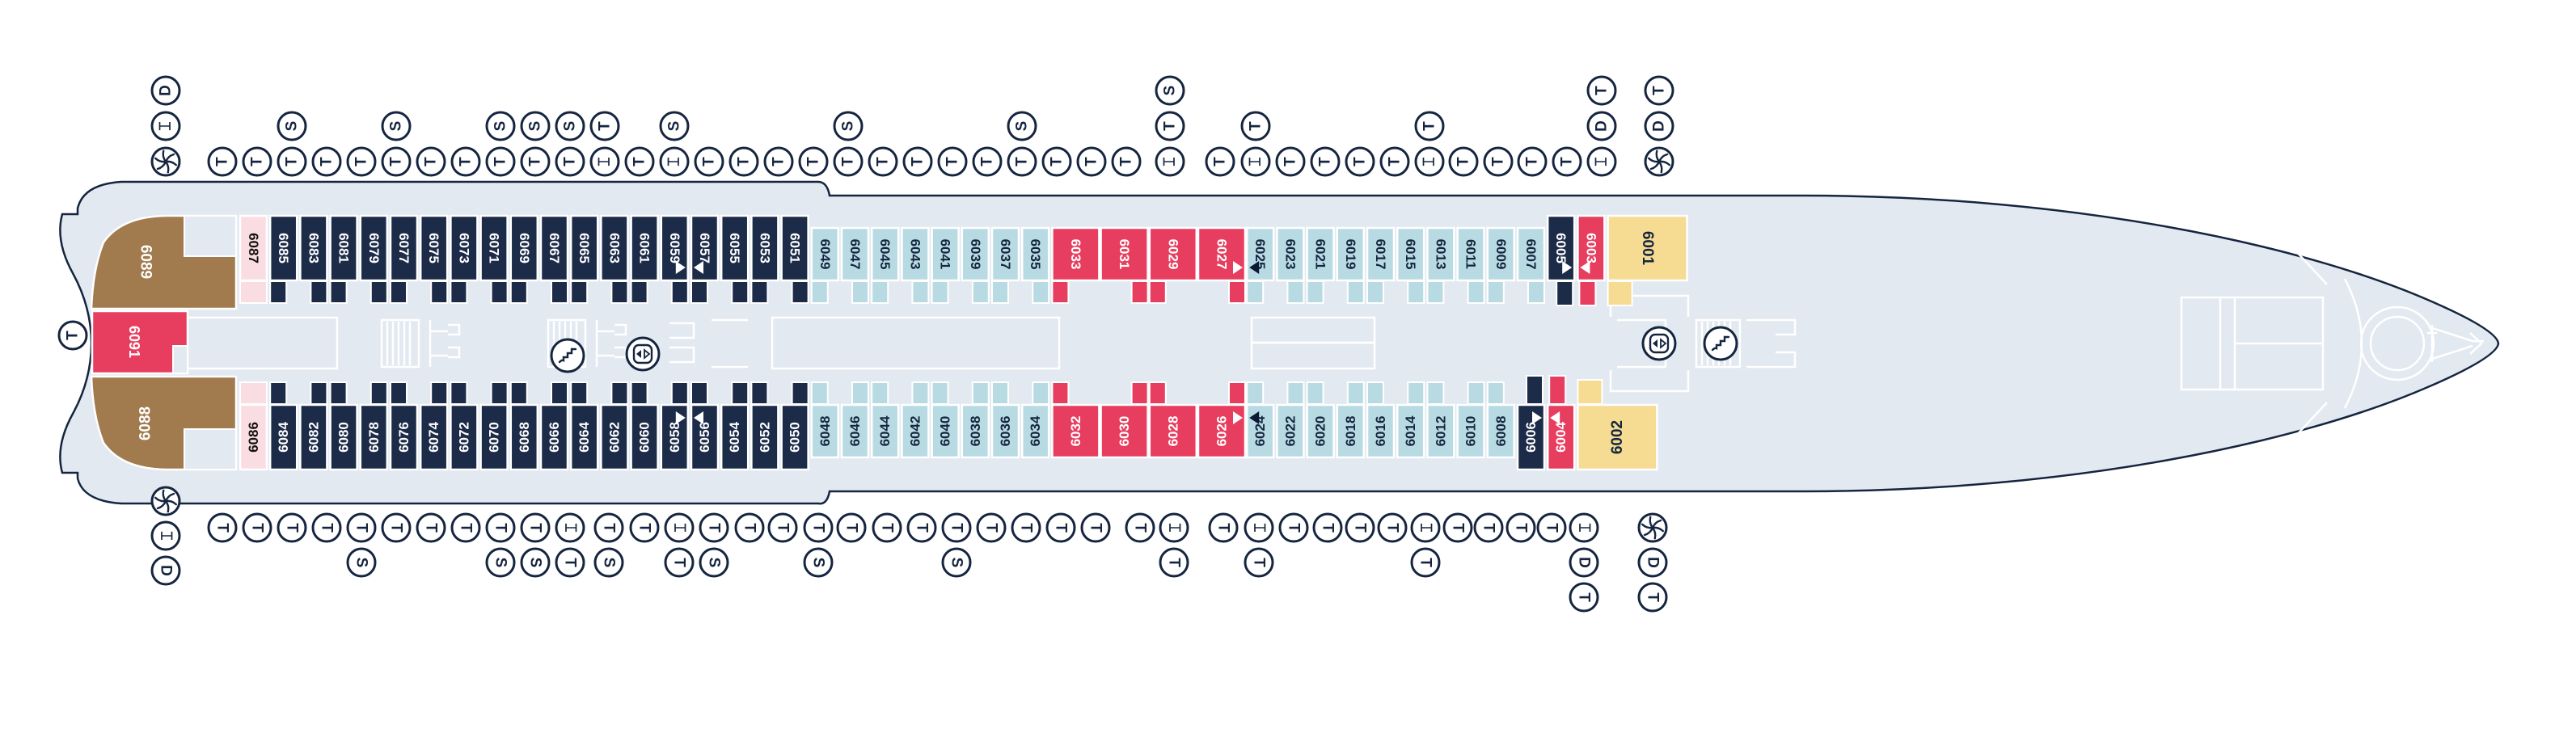 This screenshot has width=2576, height=754. I want to click on cabin-6074: 6074, so click(434, 426).